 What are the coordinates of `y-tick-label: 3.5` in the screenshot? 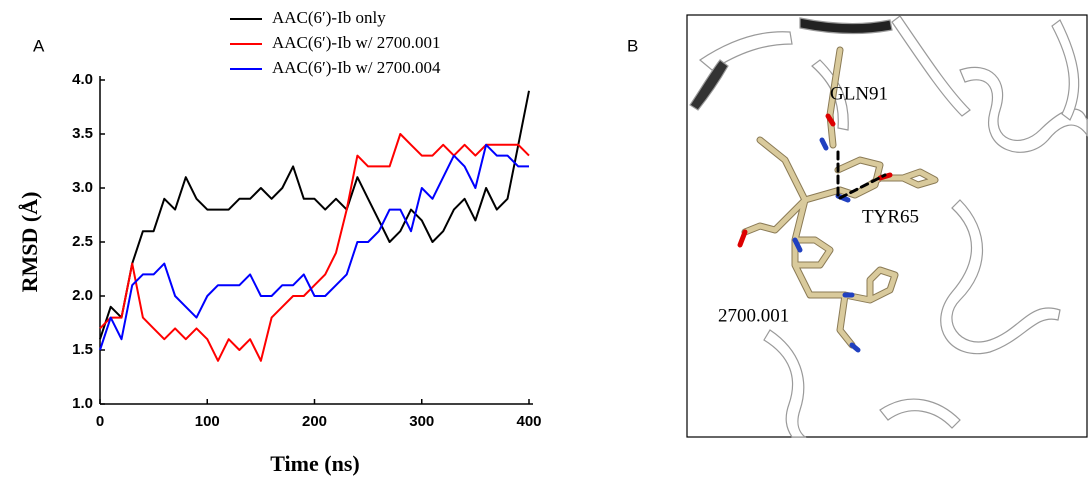 It's located at (82, 133).